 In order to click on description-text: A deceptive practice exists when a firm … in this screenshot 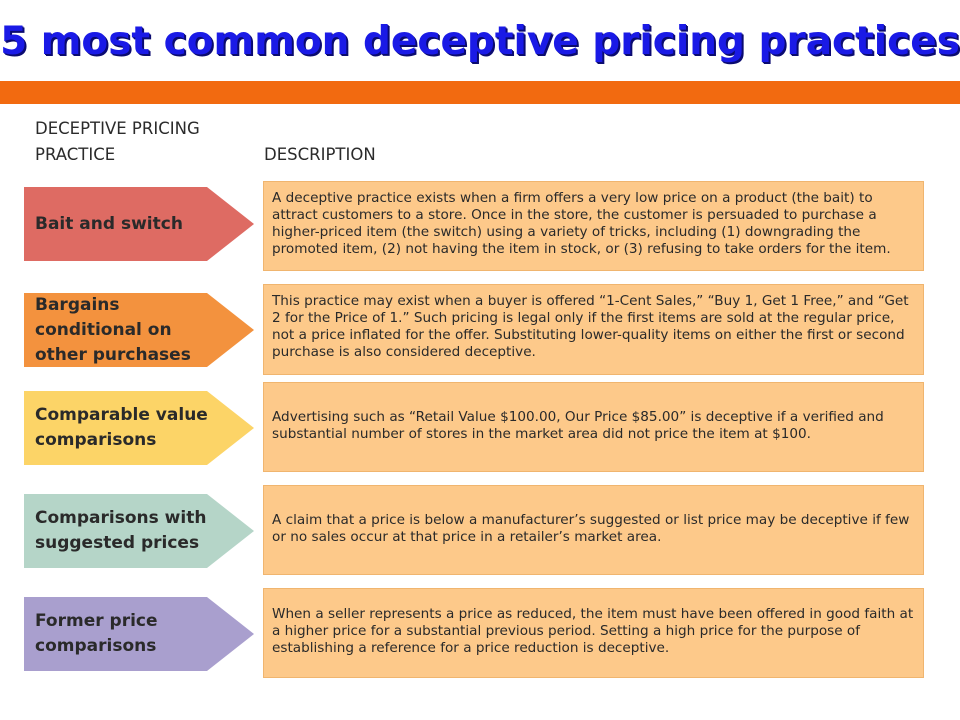, I will do `click(581, 223)`.